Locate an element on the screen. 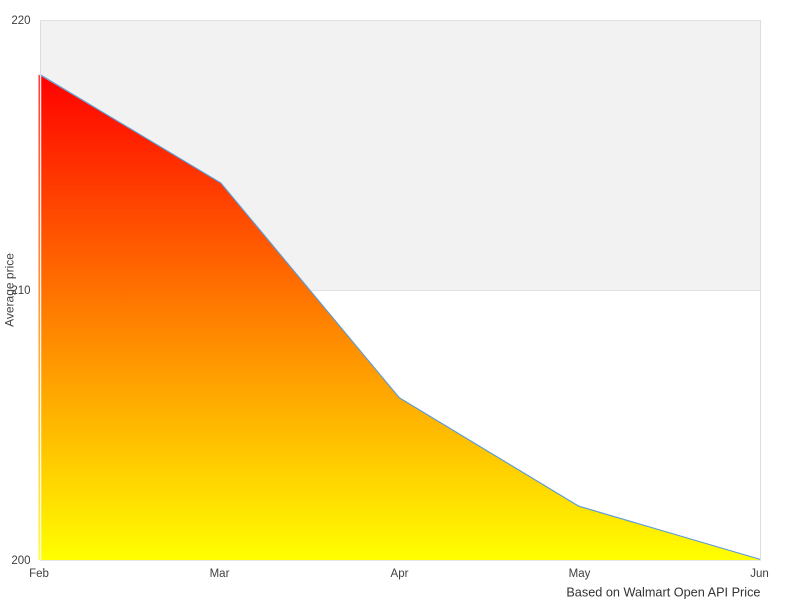 This screenshot has width=800, height=605. svg-text: 200 is located at coordinates (20, 561).